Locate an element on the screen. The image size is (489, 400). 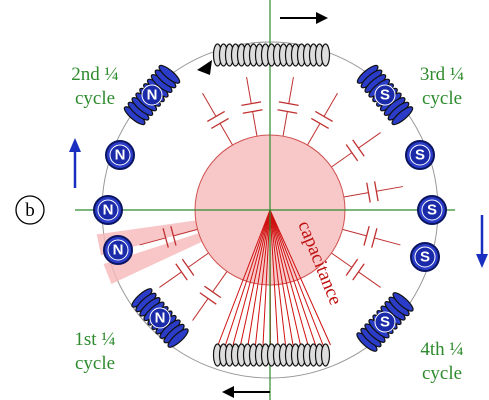
quarter-title: 1st ¼ is located at coordinates (94, 339).